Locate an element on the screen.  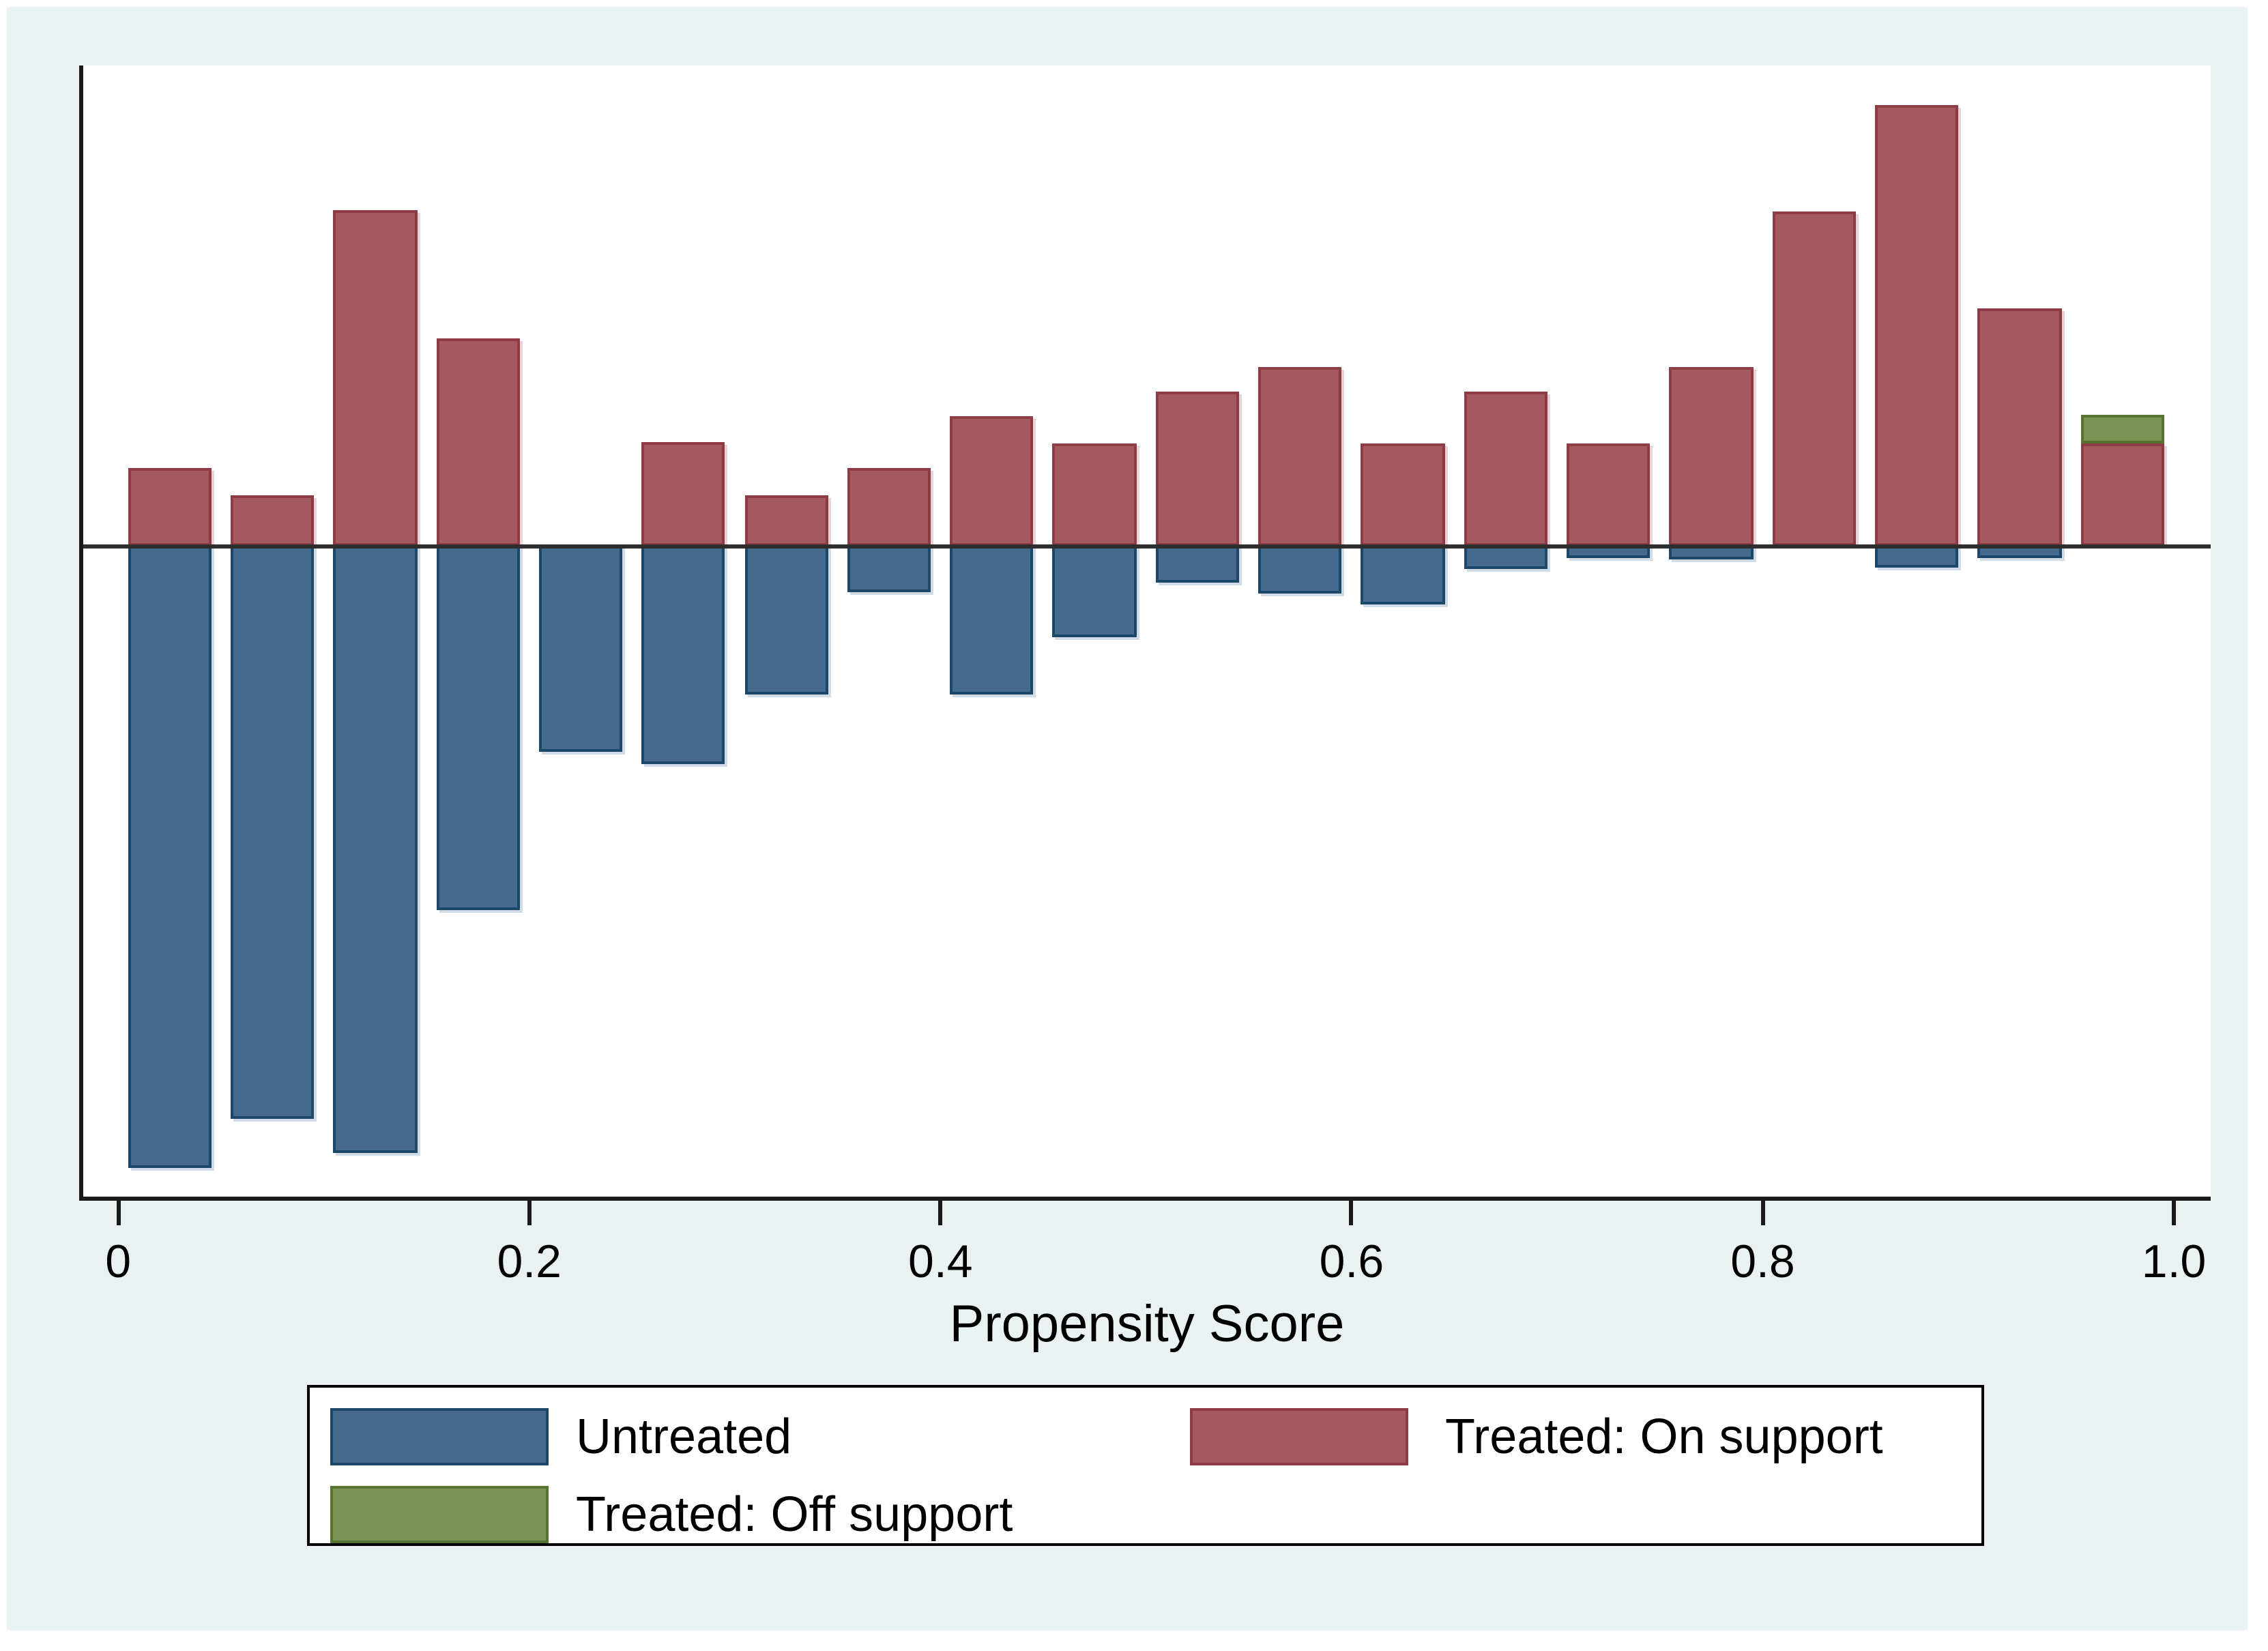
x-tick-label: 1.0 is located at coordinates (2174, 1262).